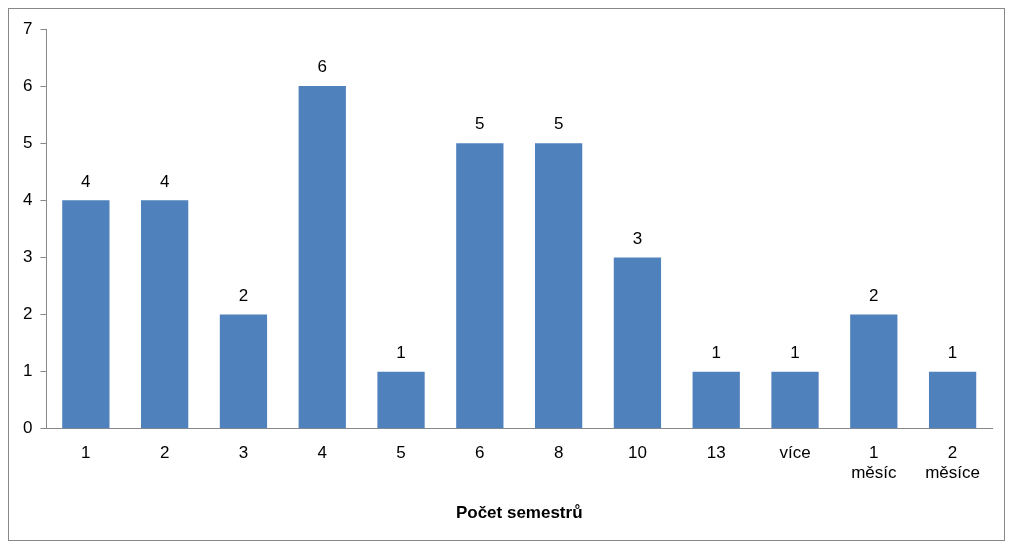 The width and height of the screenshot is (1009, 547). Describe the element at coordinates (401, 452) in the screenshot. I see `x-tick-label: 5` at that location.